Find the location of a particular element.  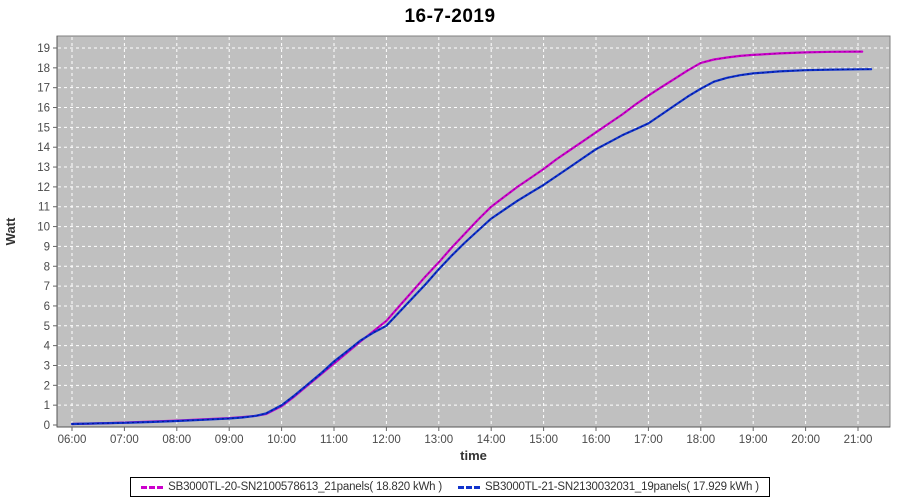

x-tick-label: 08:00 is located at coordinates (176, 440).